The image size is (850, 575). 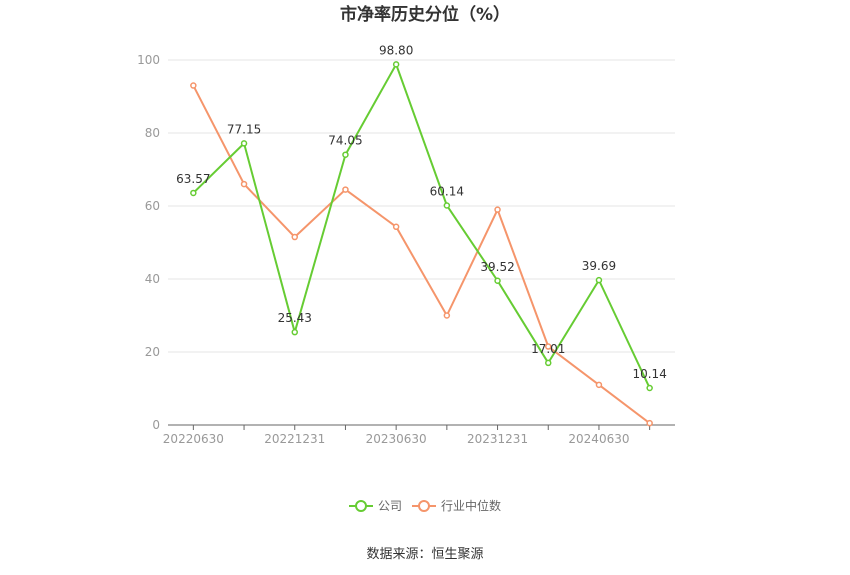 I want to click on data-label: 25.43, so click(x=295, y=318).